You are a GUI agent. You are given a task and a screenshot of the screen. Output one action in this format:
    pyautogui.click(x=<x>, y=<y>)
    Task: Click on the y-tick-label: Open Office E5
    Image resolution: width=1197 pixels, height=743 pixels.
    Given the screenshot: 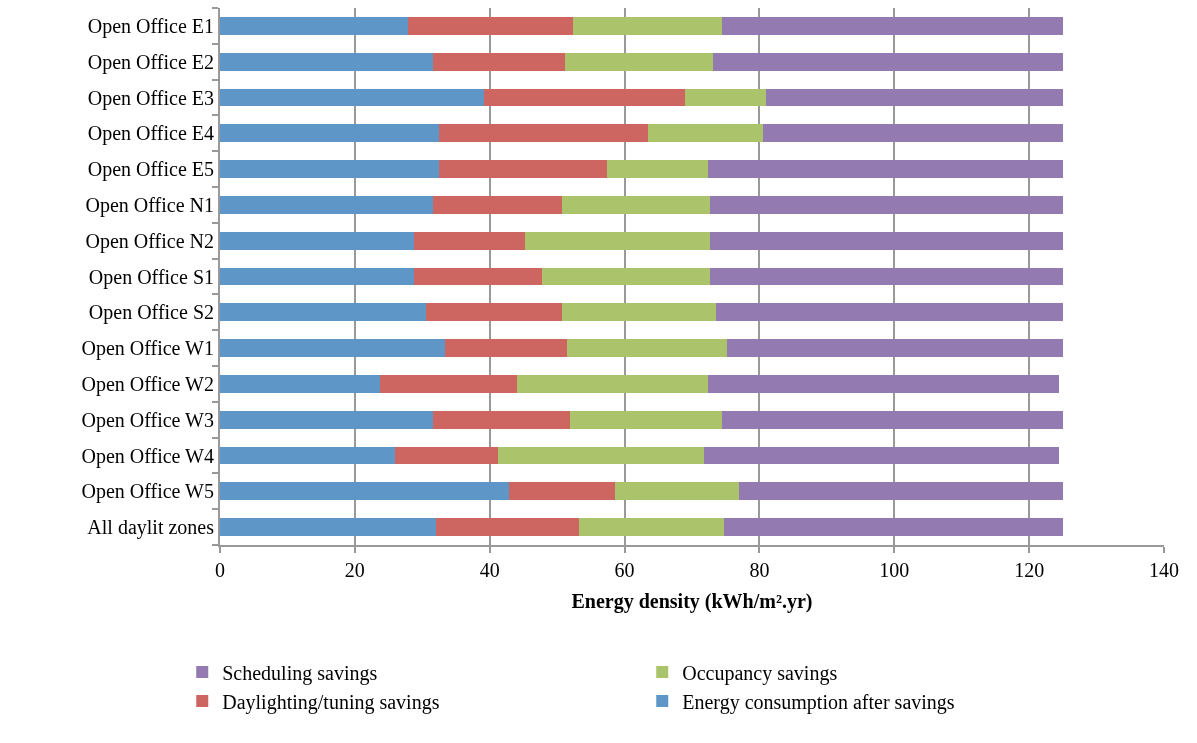 What is the action you would take?
    pyautogui.click(x=150, y=170)
    